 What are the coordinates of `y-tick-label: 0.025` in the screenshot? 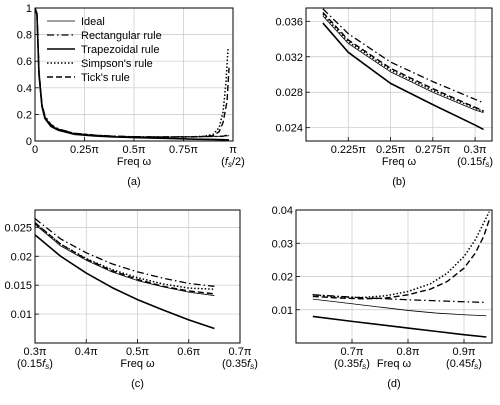 It's located at (18, 228).